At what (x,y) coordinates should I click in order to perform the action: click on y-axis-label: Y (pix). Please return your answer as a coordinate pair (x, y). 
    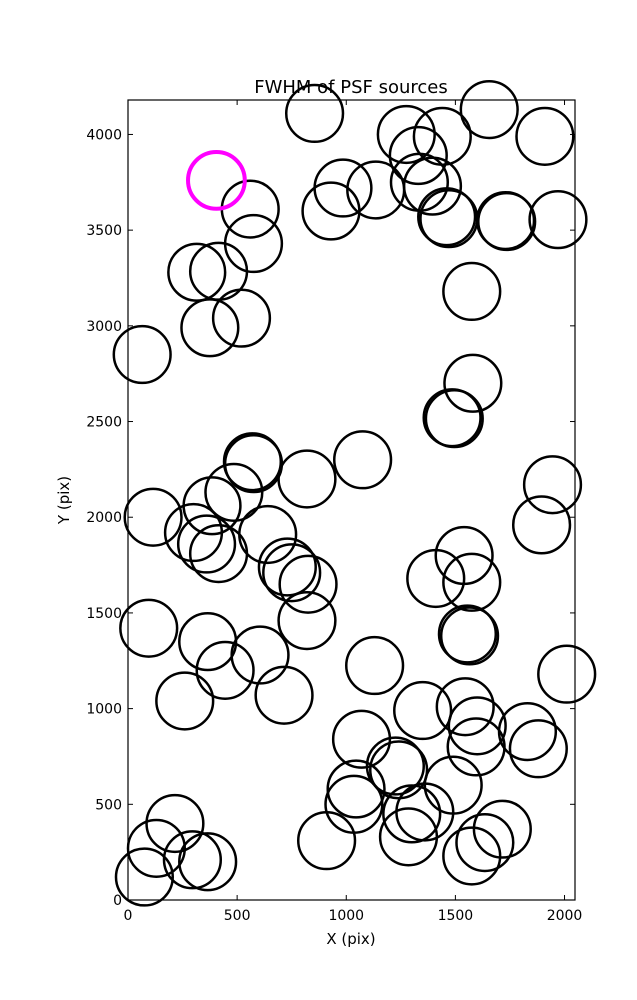
    Looking at the image, I should click on (64, 500).